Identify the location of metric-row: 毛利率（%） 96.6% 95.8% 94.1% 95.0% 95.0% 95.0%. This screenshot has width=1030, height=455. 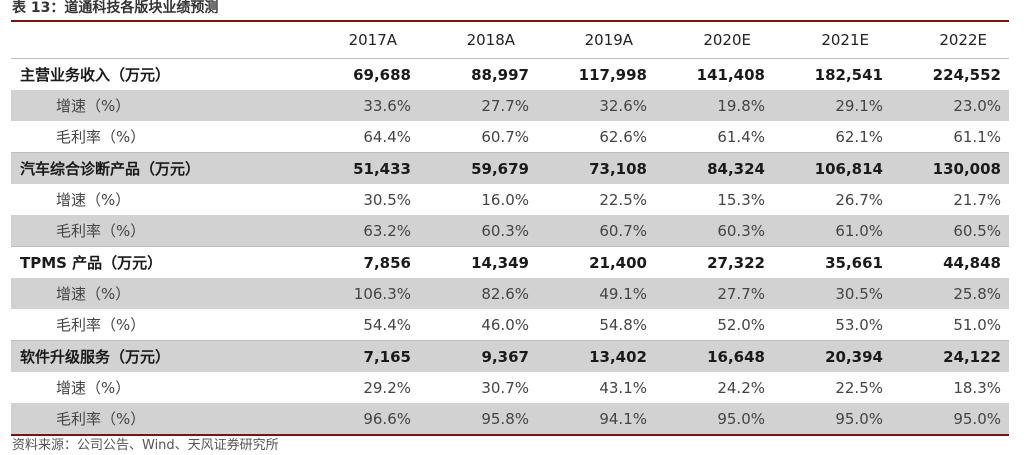
(510, 418).